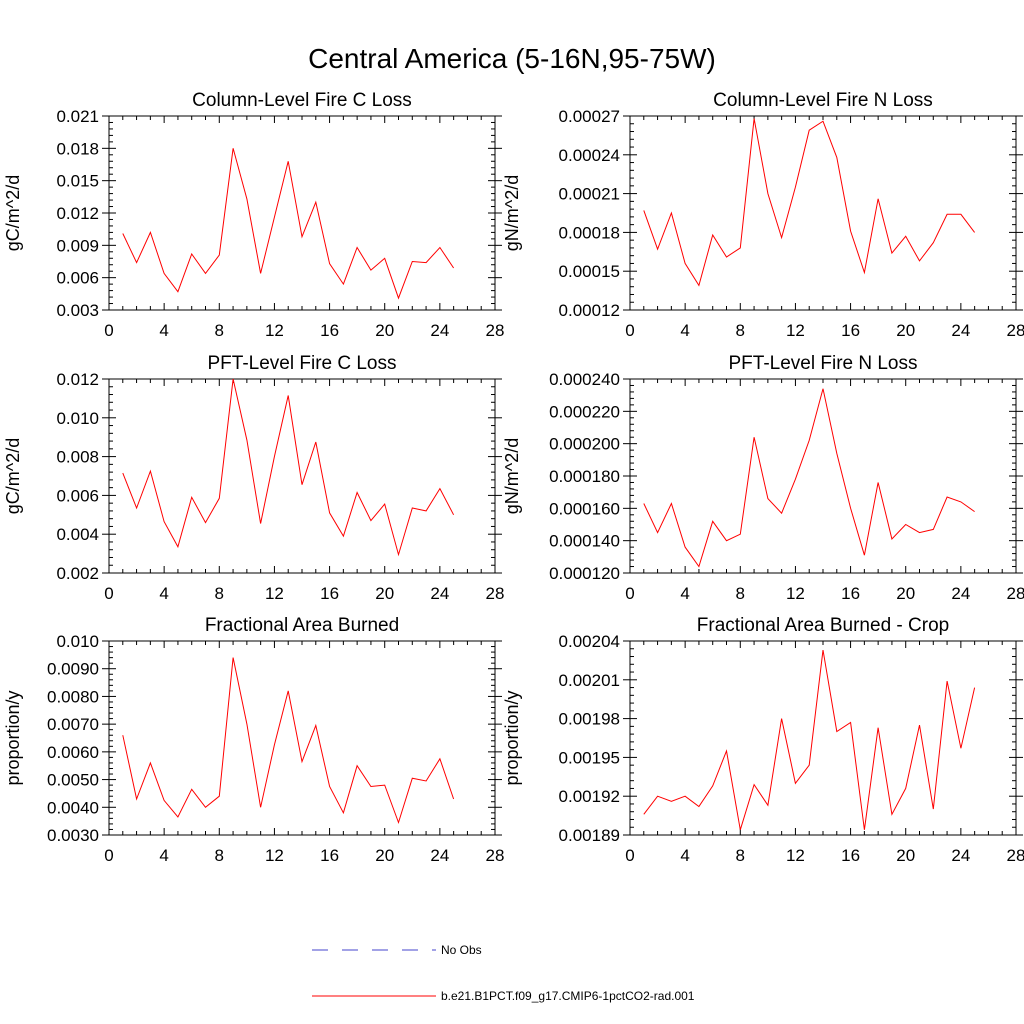 This screenshot has width=1024, height=1024. I want to click on y-tick-label: 0.004, so click(77, 534).